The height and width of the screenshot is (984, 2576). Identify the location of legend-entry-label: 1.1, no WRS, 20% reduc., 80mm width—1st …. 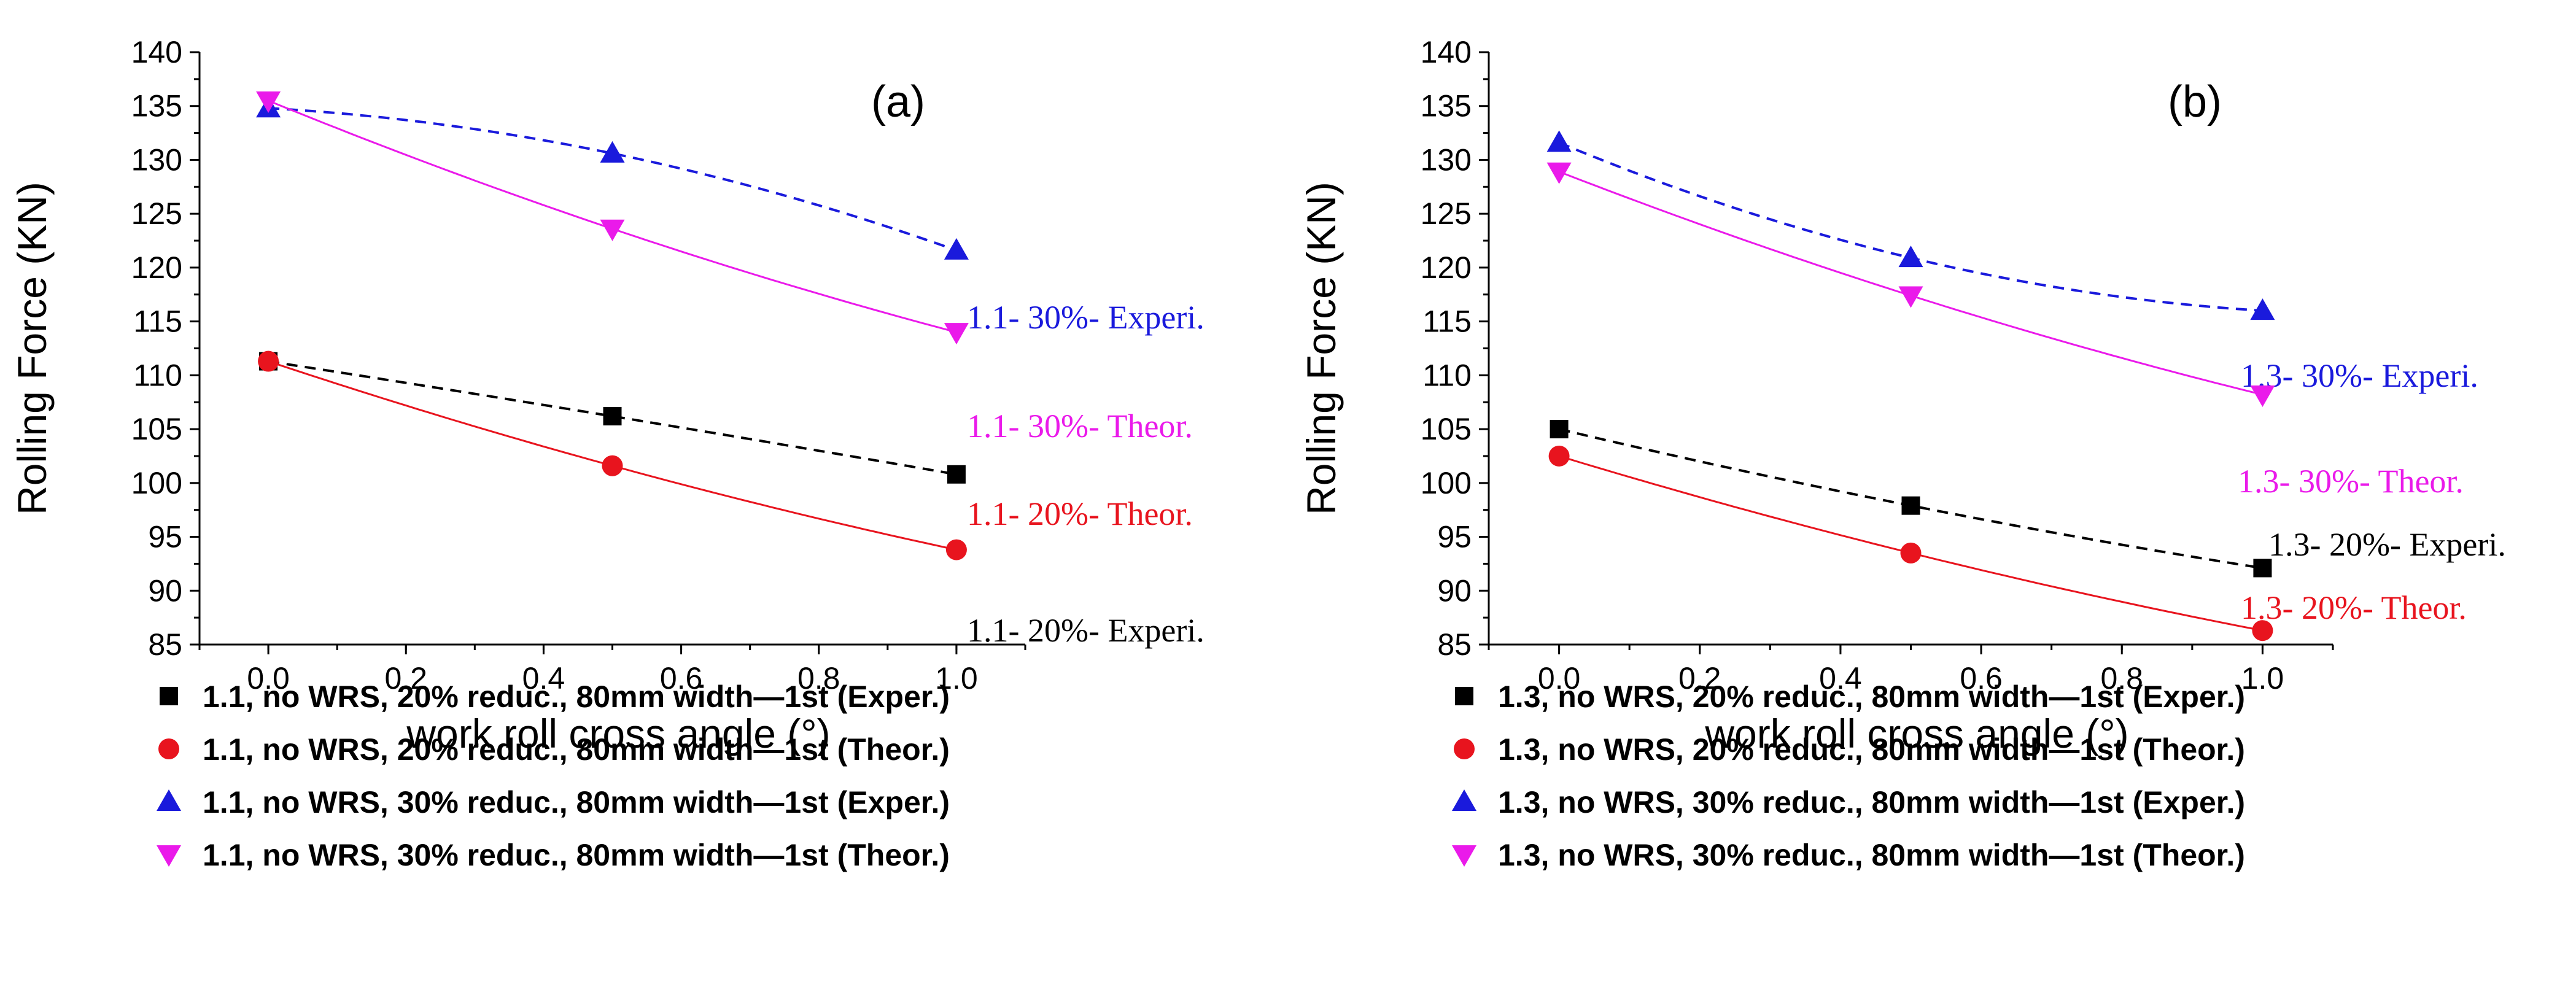
(576, 697).